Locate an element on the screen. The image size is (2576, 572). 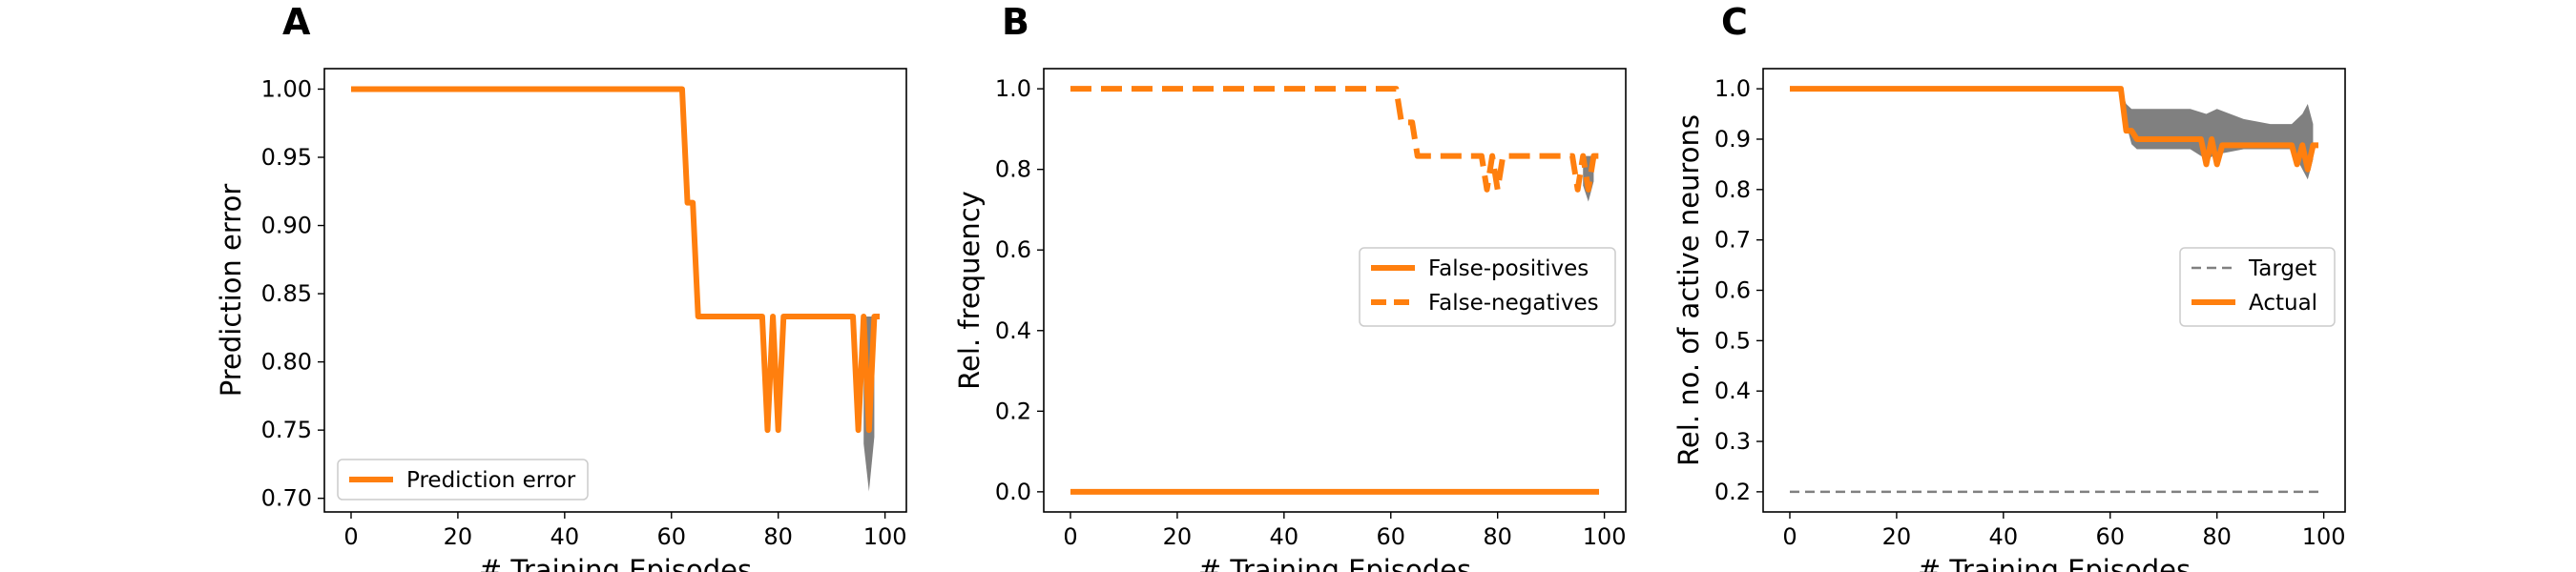
legend: Target Actual is located at coordinates (2257, 287).